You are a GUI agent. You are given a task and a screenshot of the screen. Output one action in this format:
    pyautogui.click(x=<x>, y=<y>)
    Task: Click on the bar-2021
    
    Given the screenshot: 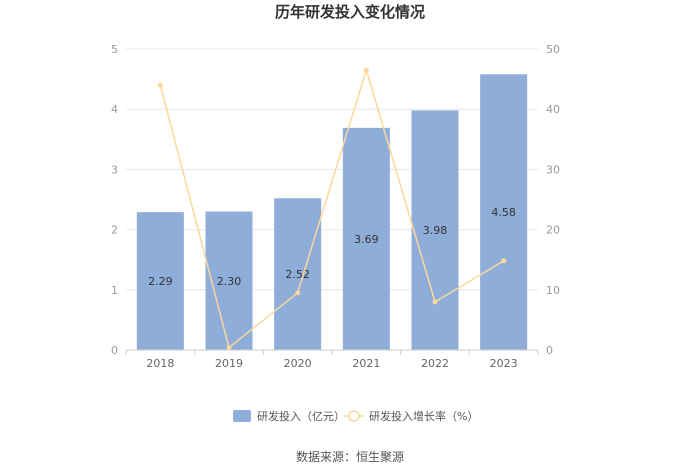 What is the action you would take?
    pyautogui.click(x=366, y=238)
    